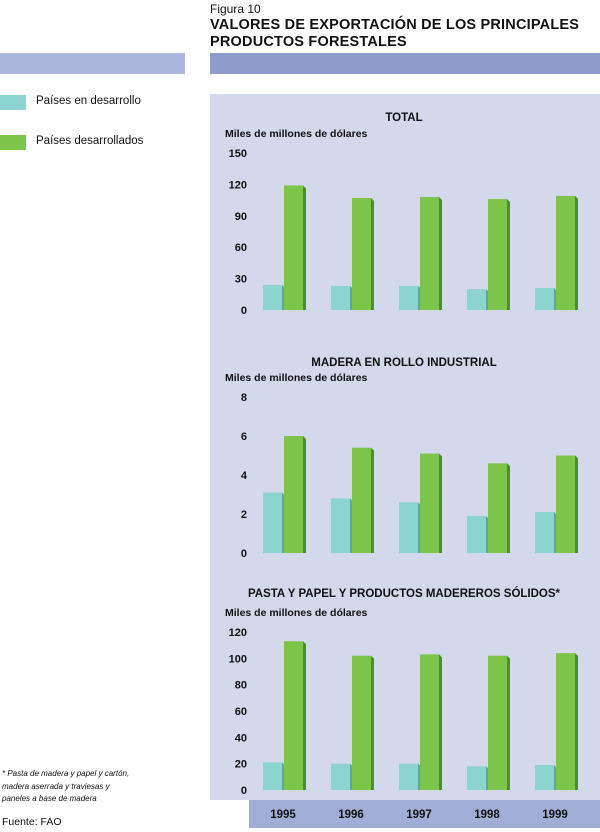  I want to click on chart-3-bar-developing-1997, so click(408, 776).